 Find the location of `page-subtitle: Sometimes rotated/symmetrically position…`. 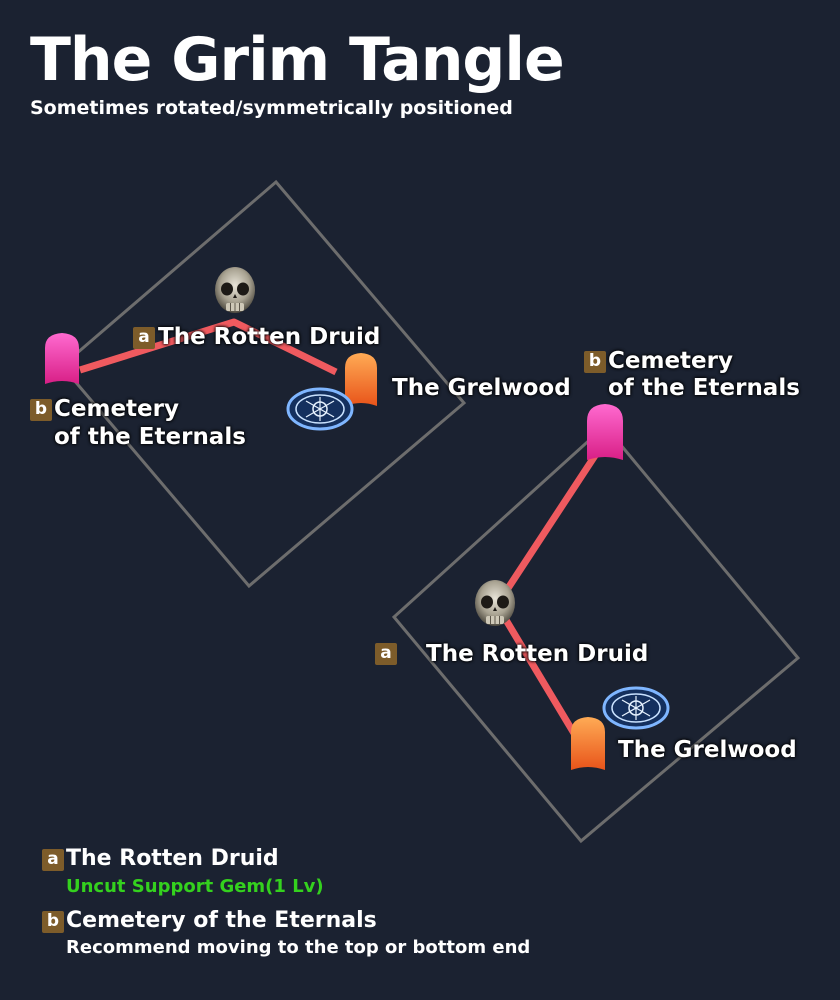

page-subtitle: Sometimes rotated/symmetrically position… is located at coordinates (271, 108).